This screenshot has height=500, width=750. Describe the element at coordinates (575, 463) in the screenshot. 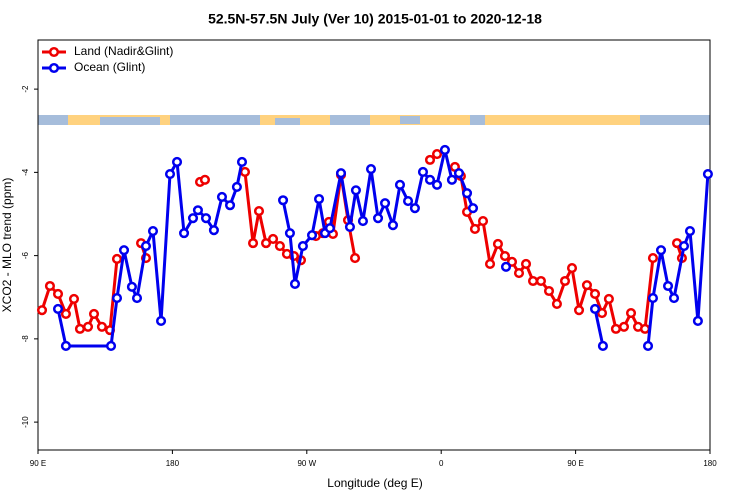

I see `x-tick-label: 90 E` at that location.